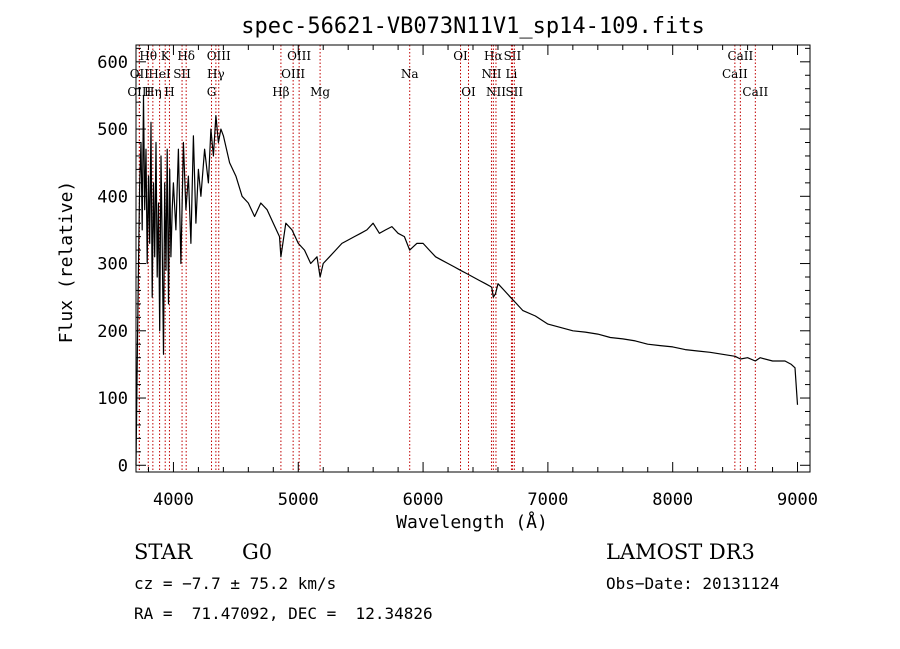 Image resolution: width=900 pixels, height=649 pixels. Describe the element at coordinates (123, 466) in the screenshot. I see `y-tick-label-0: 0` at that location.